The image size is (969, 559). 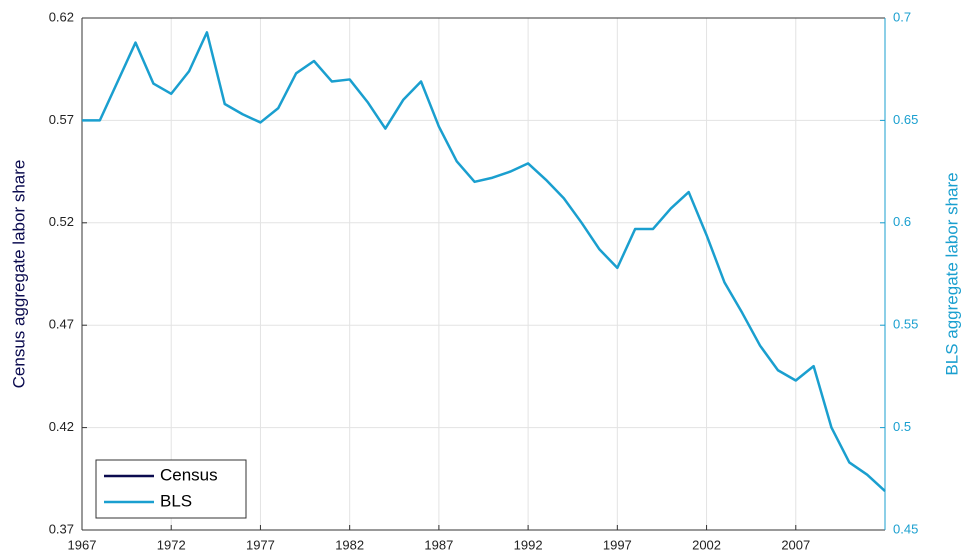 What do you see at coordinates (61, 426) in the screenshot?
I see `y-tick-label: 0.42` at bounding box center [61, 426].